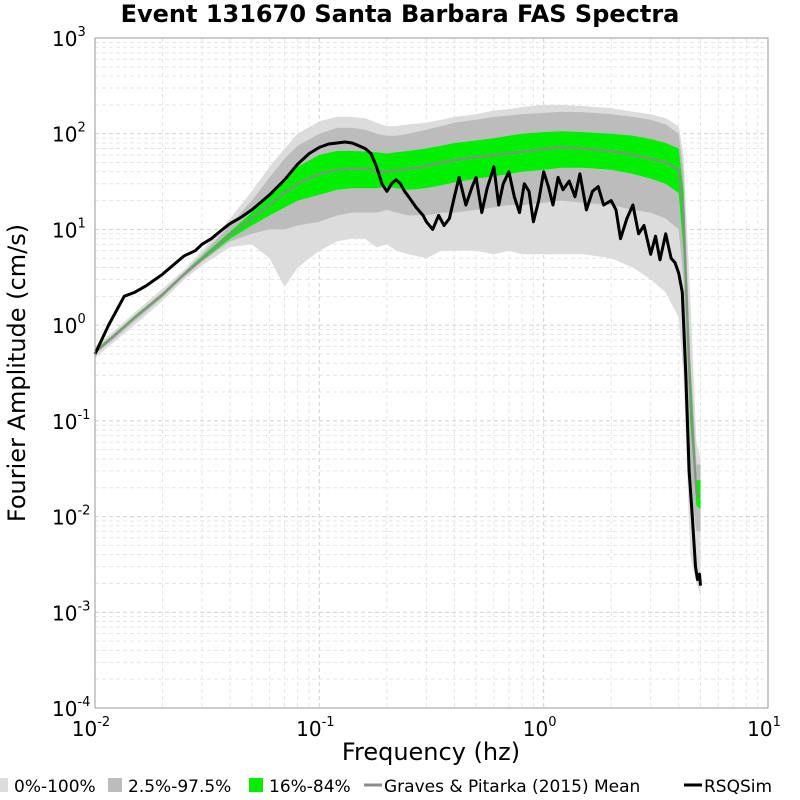 Image resolution: width=800 pixels, height=800 pixels. I want to click on legend-label: 16%-84%, so click(310, 787).